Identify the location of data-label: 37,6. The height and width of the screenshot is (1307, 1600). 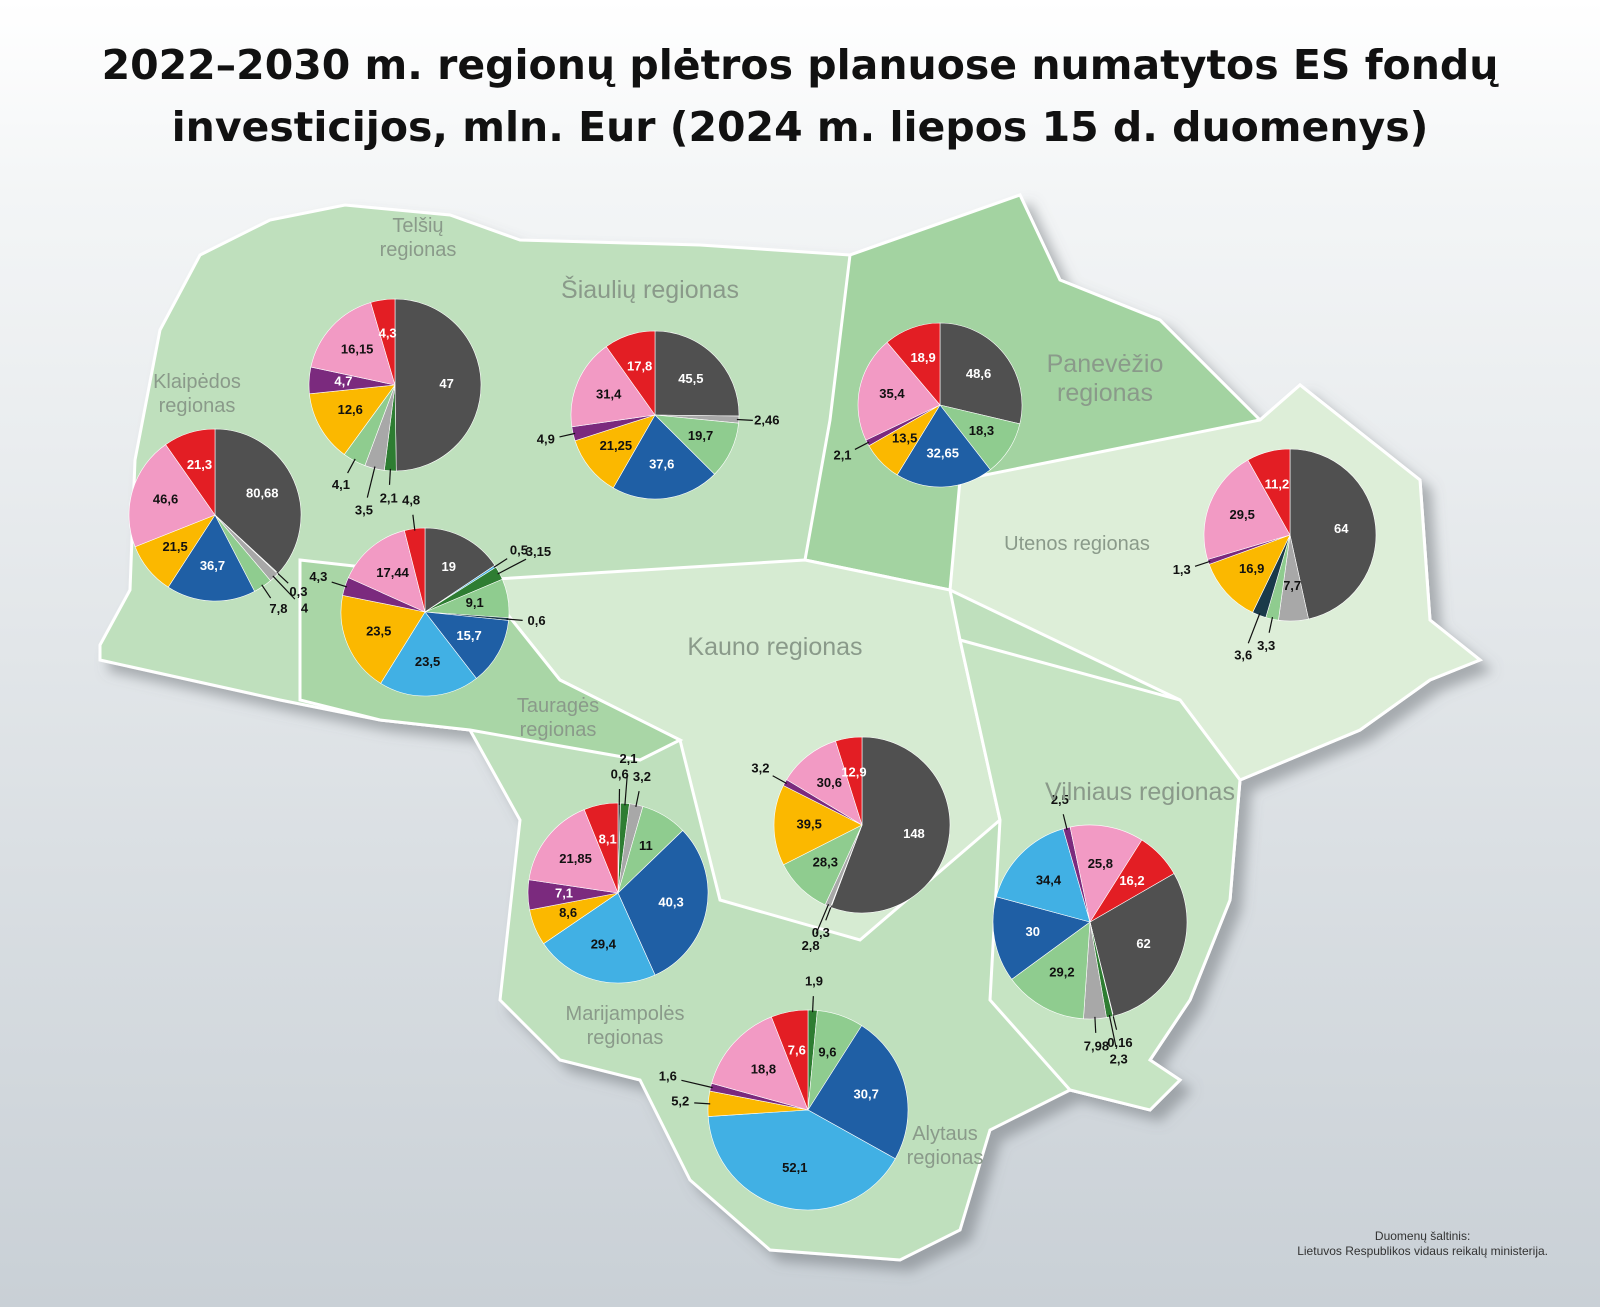
(661, 463).